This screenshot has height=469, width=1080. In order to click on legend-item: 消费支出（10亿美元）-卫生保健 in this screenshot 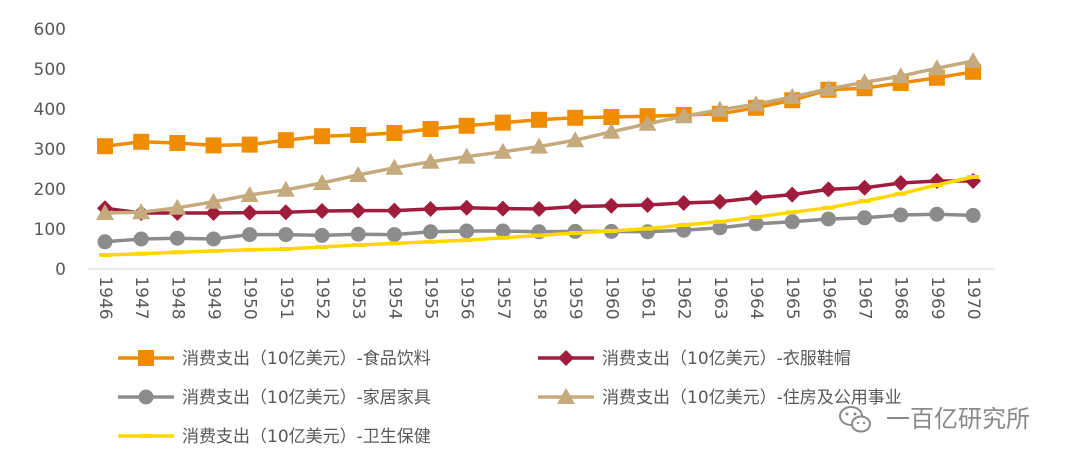, I will do `click(274, 437)`.